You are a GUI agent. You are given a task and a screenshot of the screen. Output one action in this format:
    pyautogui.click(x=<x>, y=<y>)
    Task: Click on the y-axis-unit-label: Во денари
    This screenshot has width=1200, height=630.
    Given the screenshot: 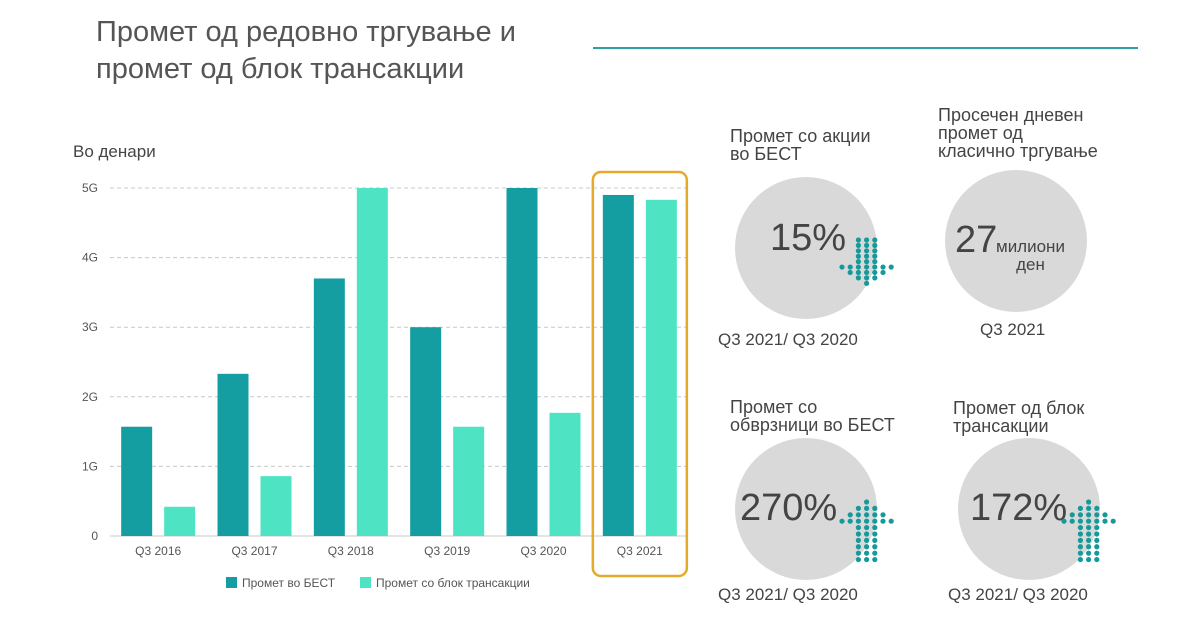 What is the action you would take?
    pyautogui.click(x=114, y=151)
    